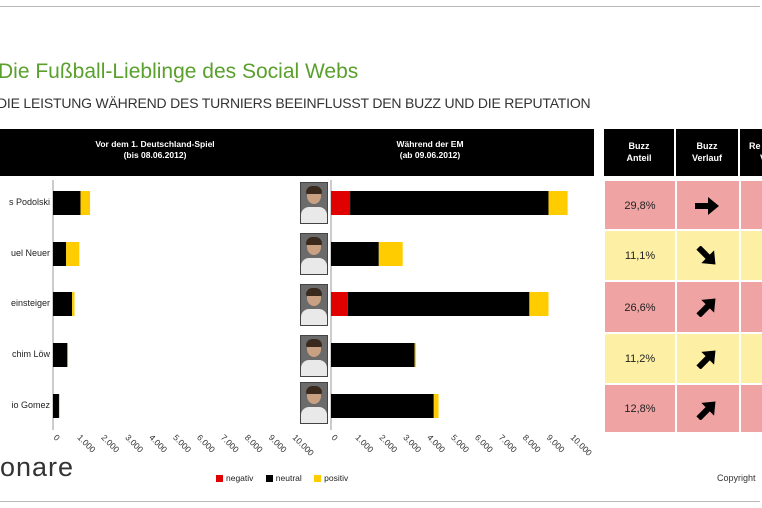 The height and width of the screenshot is (508, 762). What do you see at coordinates (240, 478) in the screenshot?
I see `legend-label: negativ` at bounding box center [240, 478].